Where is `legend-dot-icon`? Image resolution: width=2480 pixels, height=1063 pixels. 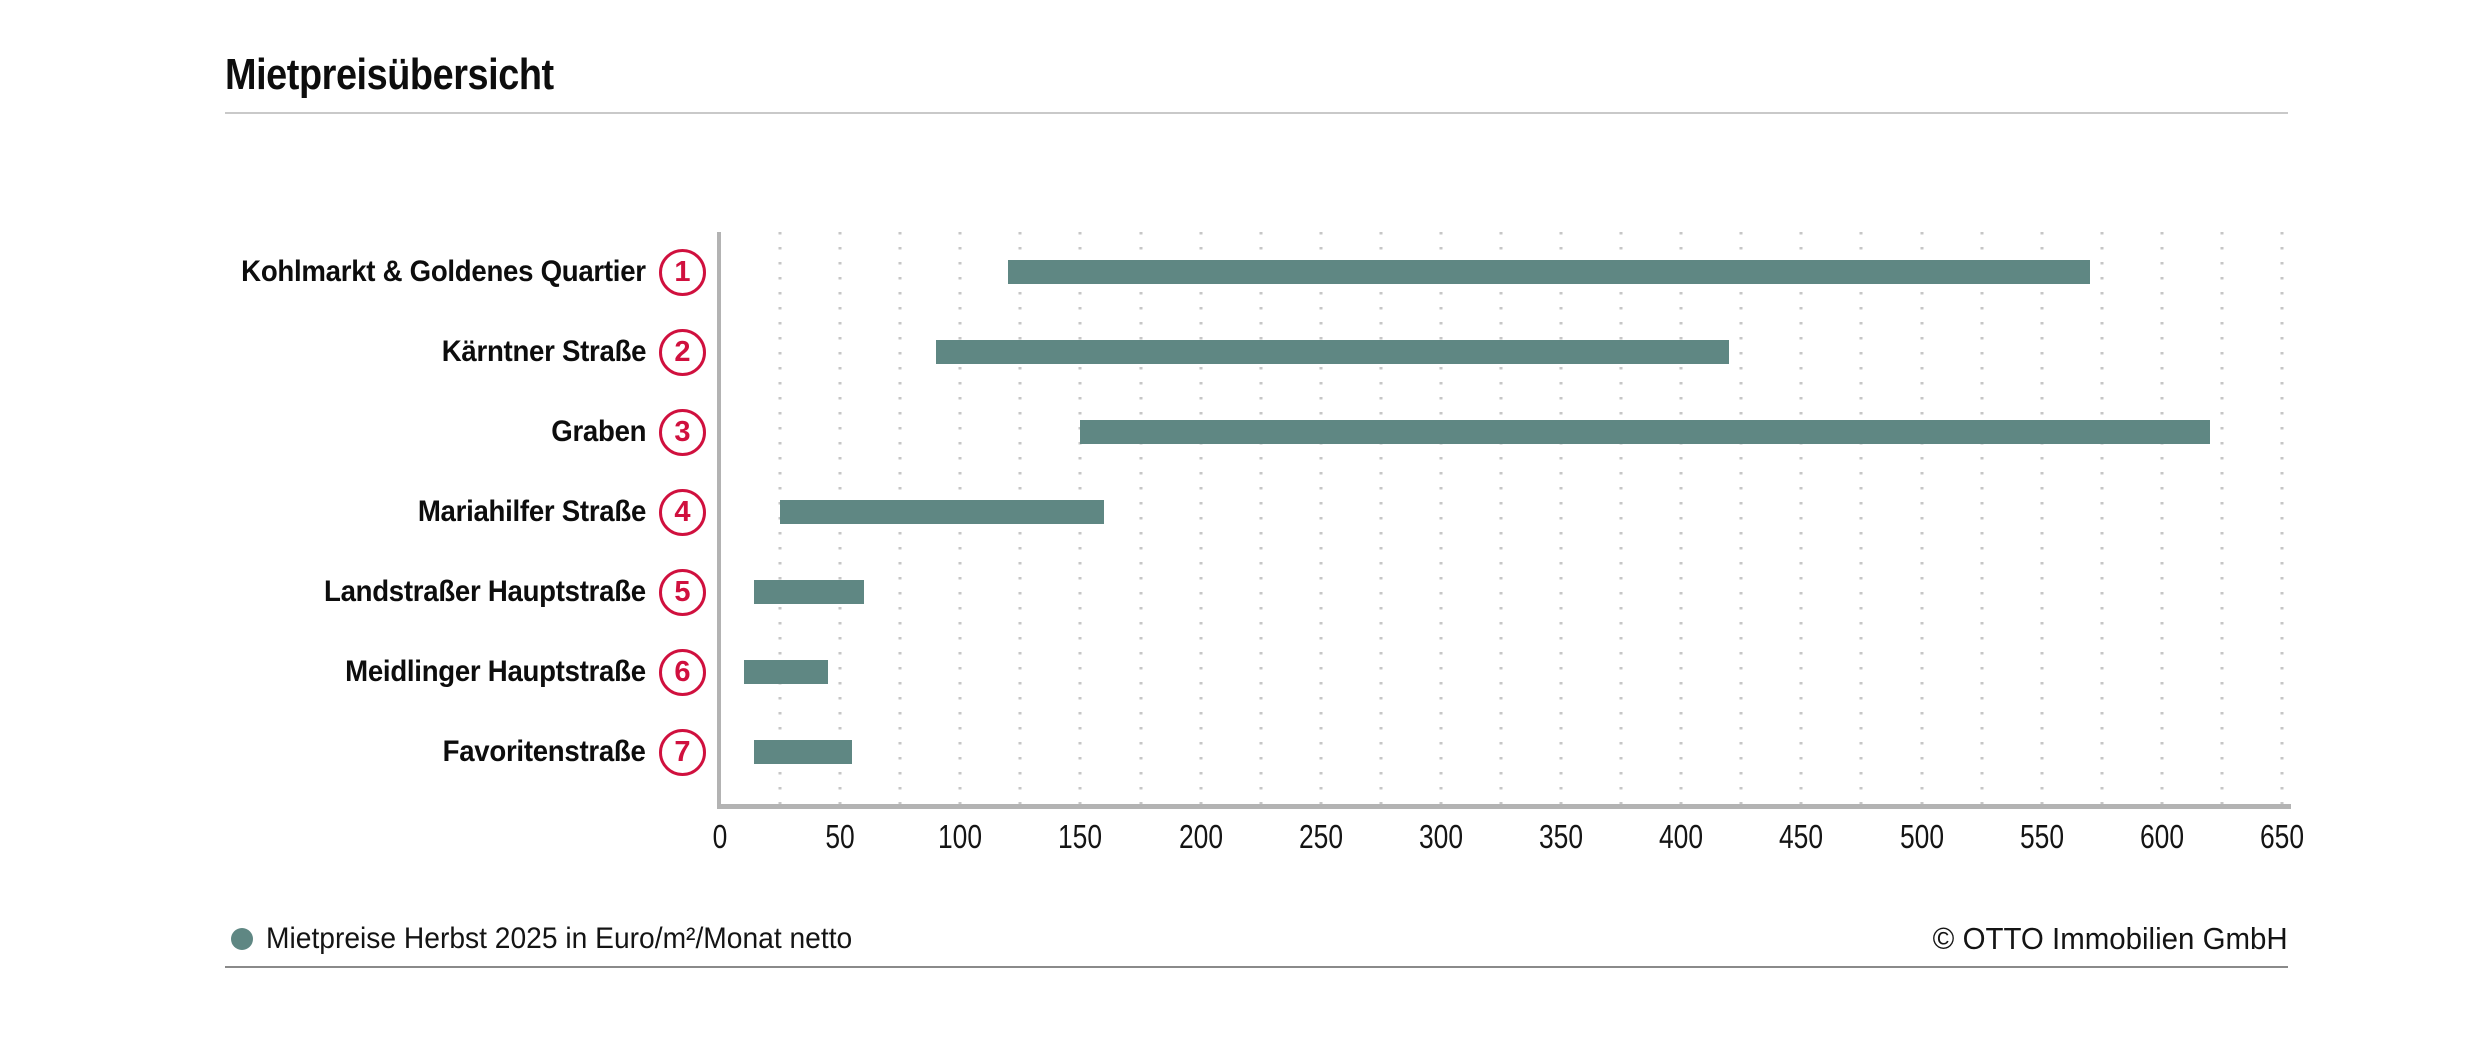
legend-dot-icon is located at coordinates (242, 939).